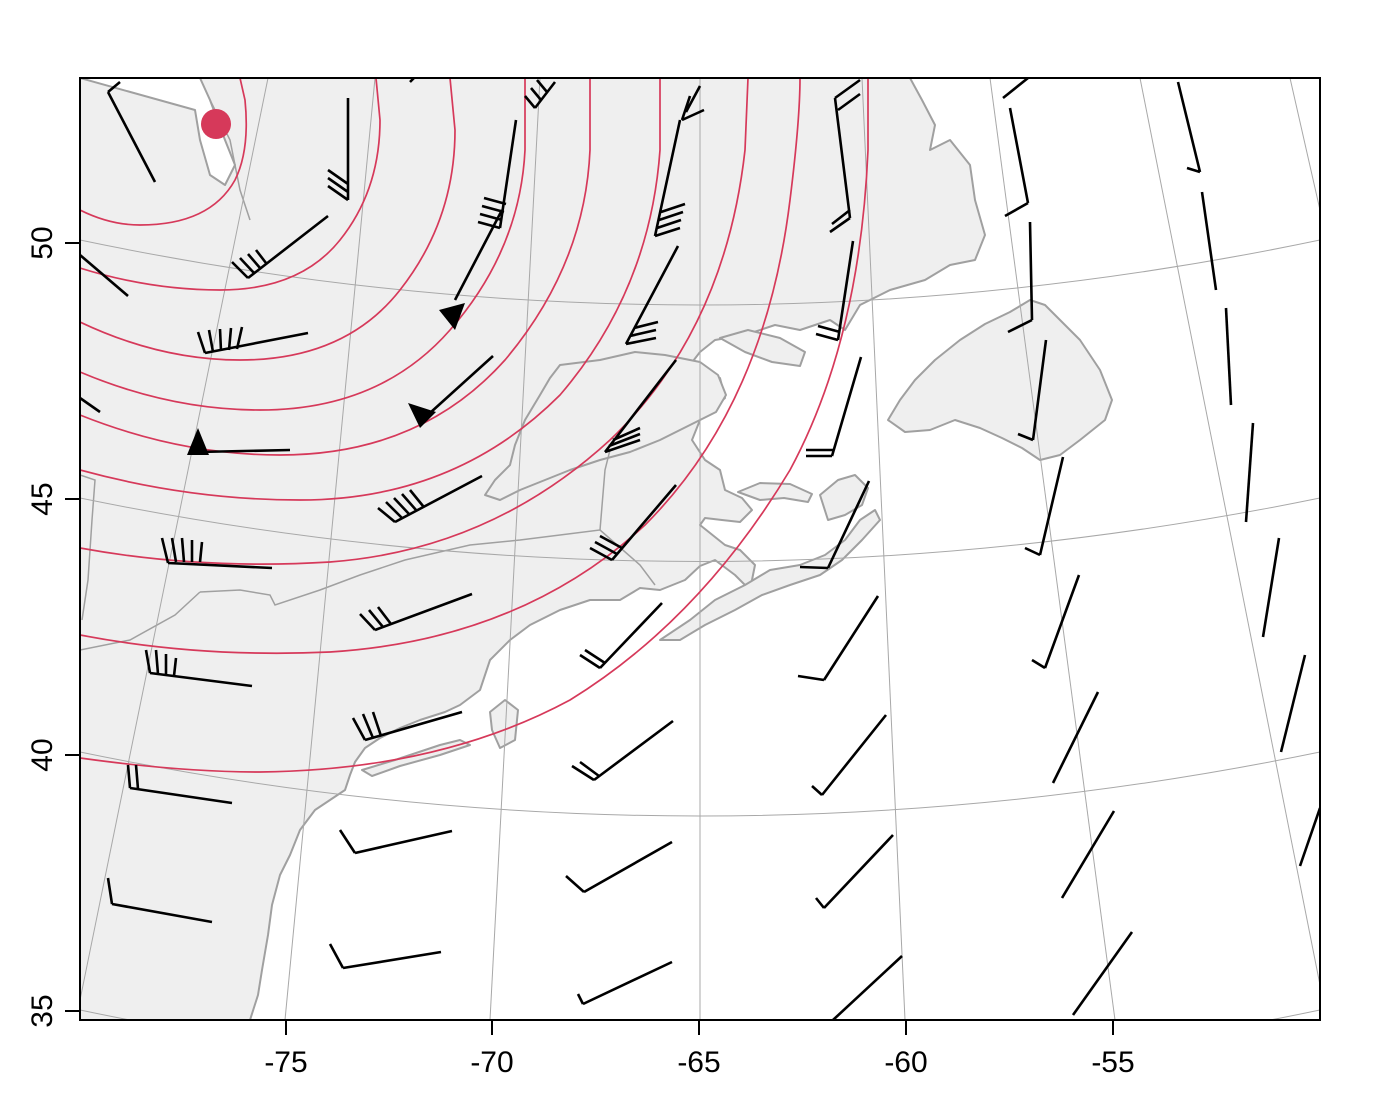 The image size is (1400, 1100). Describe the element at coordinates (42, 242) in the screenshot. I see `y-tick-label: 50` at that location.